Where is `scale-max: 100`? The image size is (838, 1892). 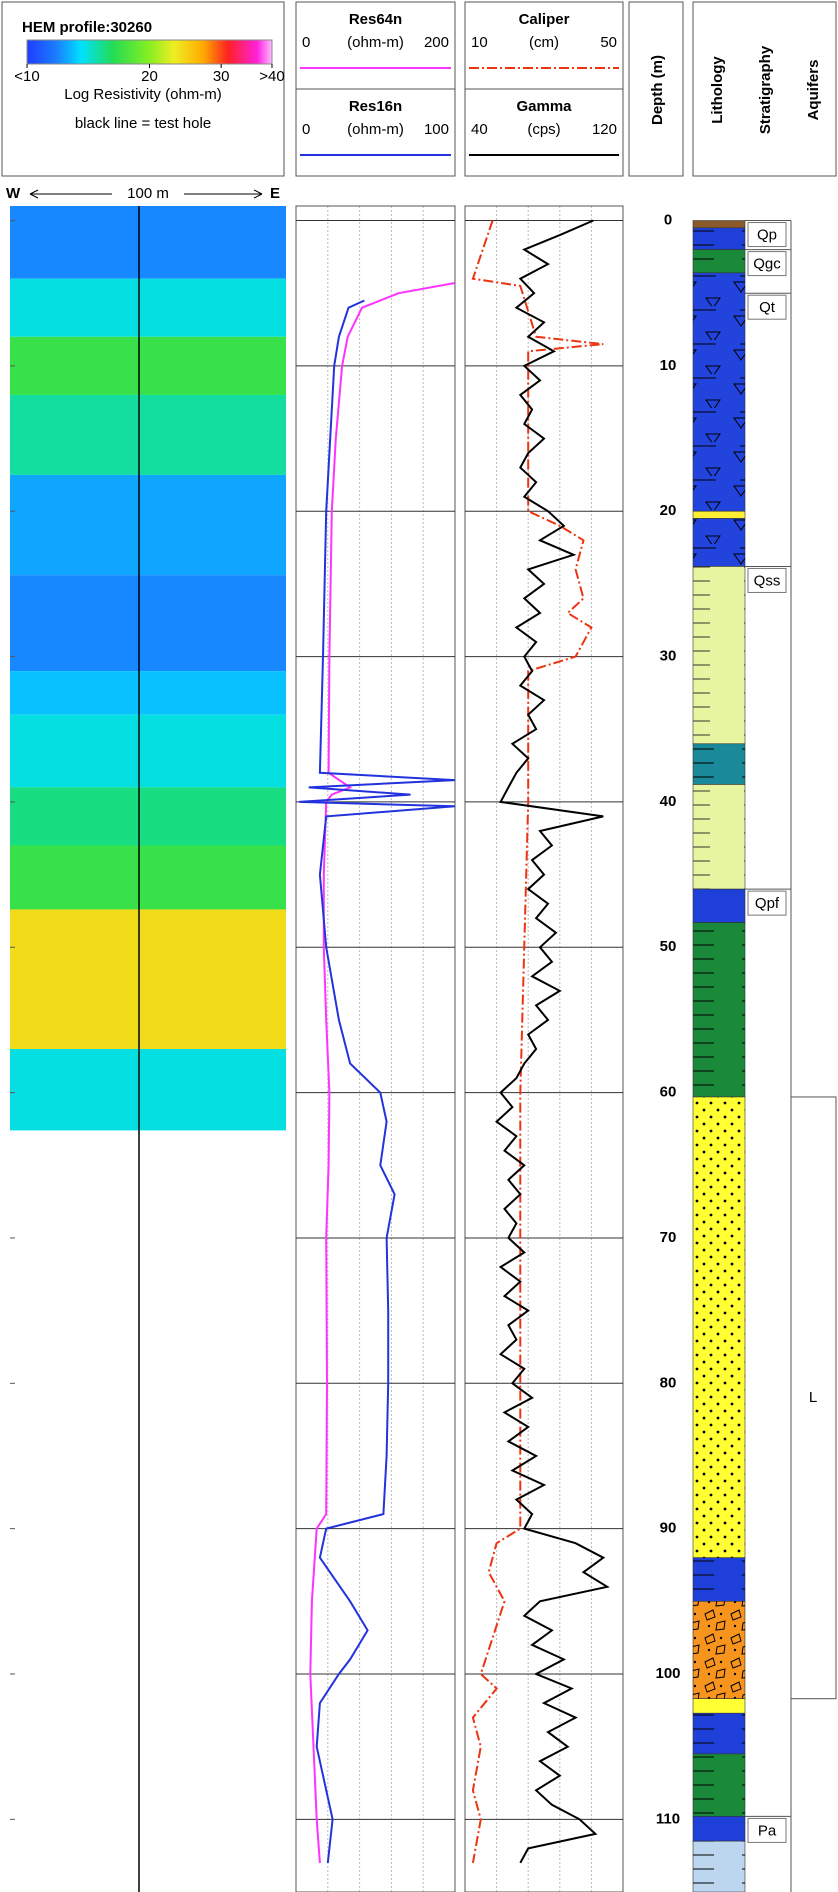 scale-max: 100 is located at coordinates (436, 129).